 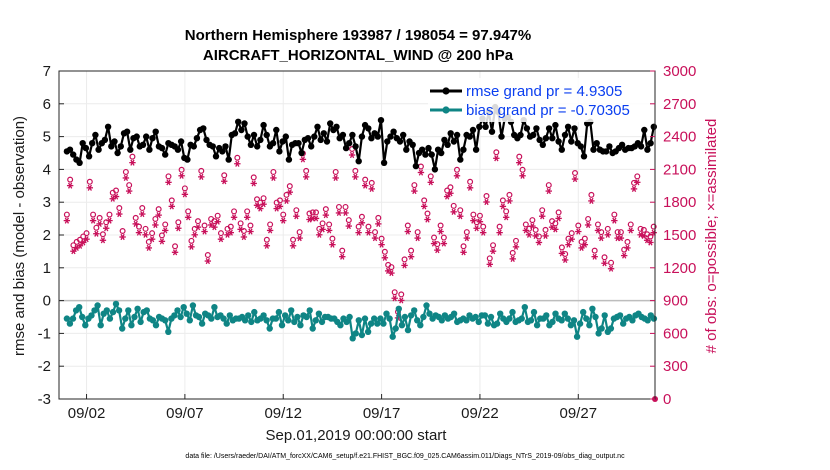 I want to click on right-axis-ticks: 0 300 600 900 1200 1500 1800 2100 2400 2700 3000, so click(x=673, y=235).